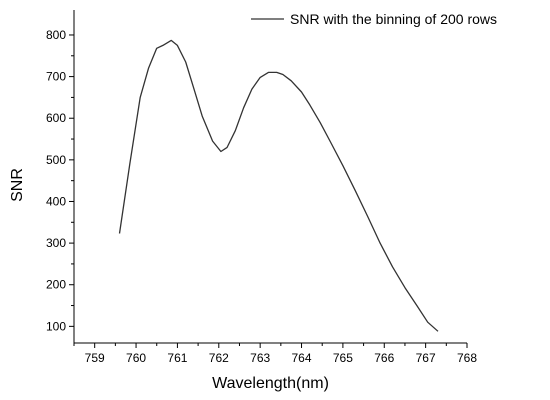  Describe the element at coordinates (136, 358) in the screenshot. I see `x-tick-label: 760` at that location.